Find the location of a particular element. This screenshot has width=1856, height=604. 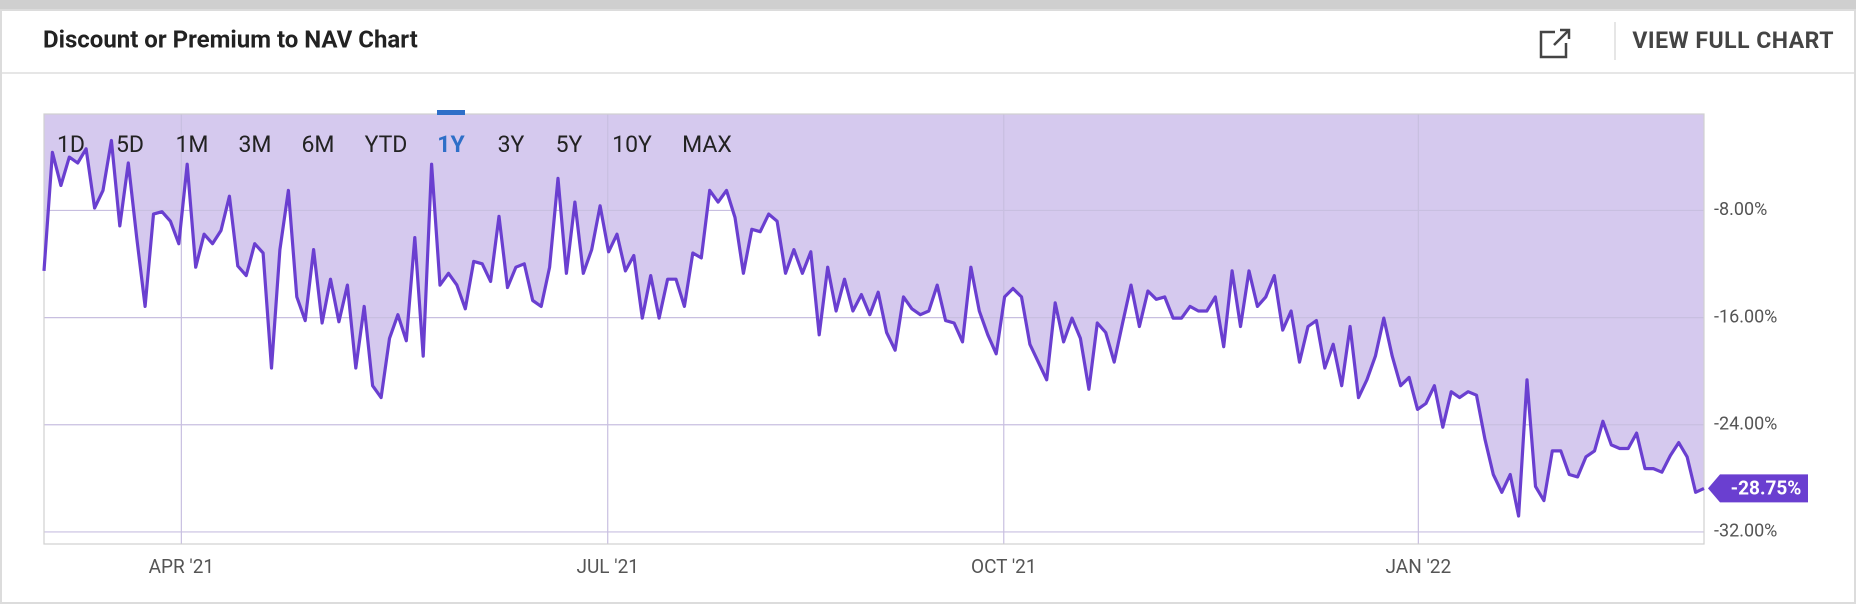

chart-title: Discount or Premium to NAV Chart is located at coordinates (230, 39).